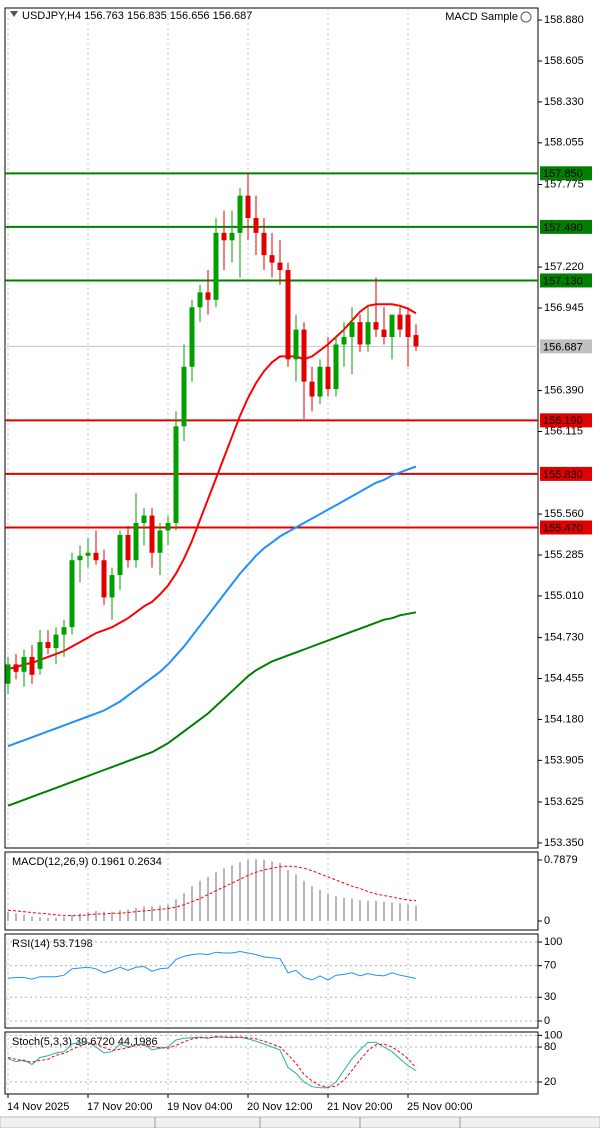 This screenshot has width=600, height=1128. Describe the element at coordinates (14, 14) in the screenshot. I see `menu-icon` at that location.